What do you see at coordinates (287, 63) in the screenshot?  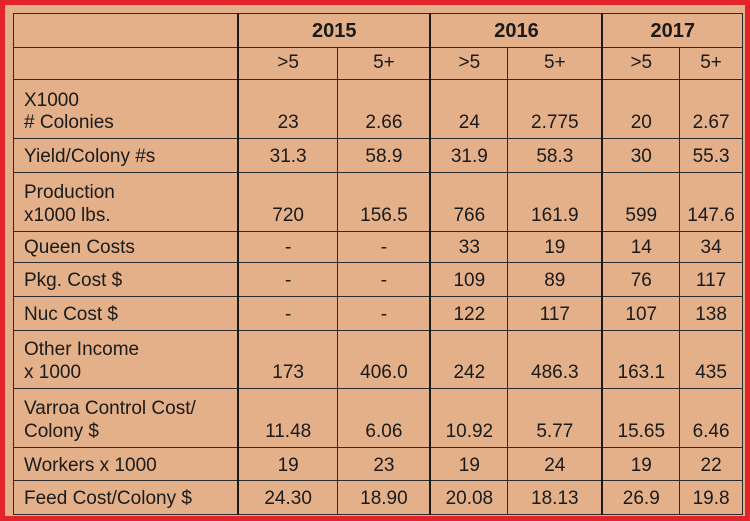 I see `subheader-2015-under5: >5` at bounding box center [287, 63].